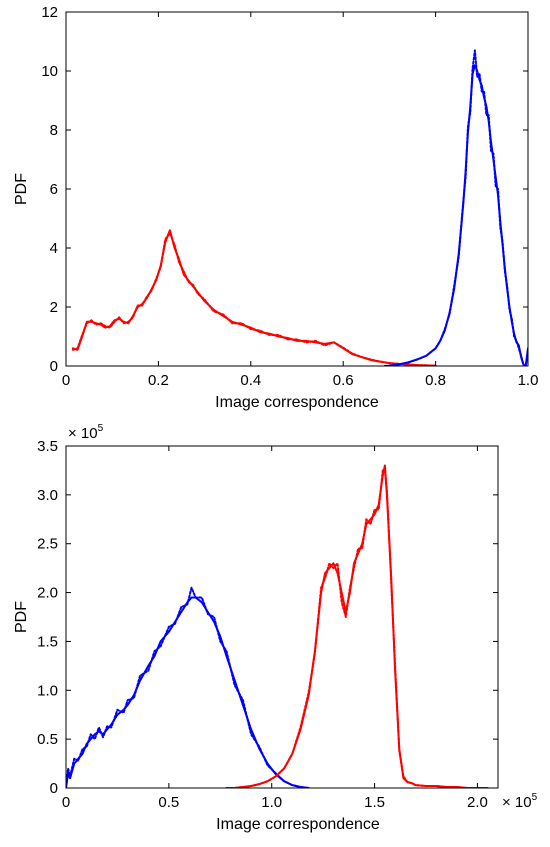 The image size is (550, 847). I want to click on y-multiplier-label: × 10⁵, so click(86, 432).